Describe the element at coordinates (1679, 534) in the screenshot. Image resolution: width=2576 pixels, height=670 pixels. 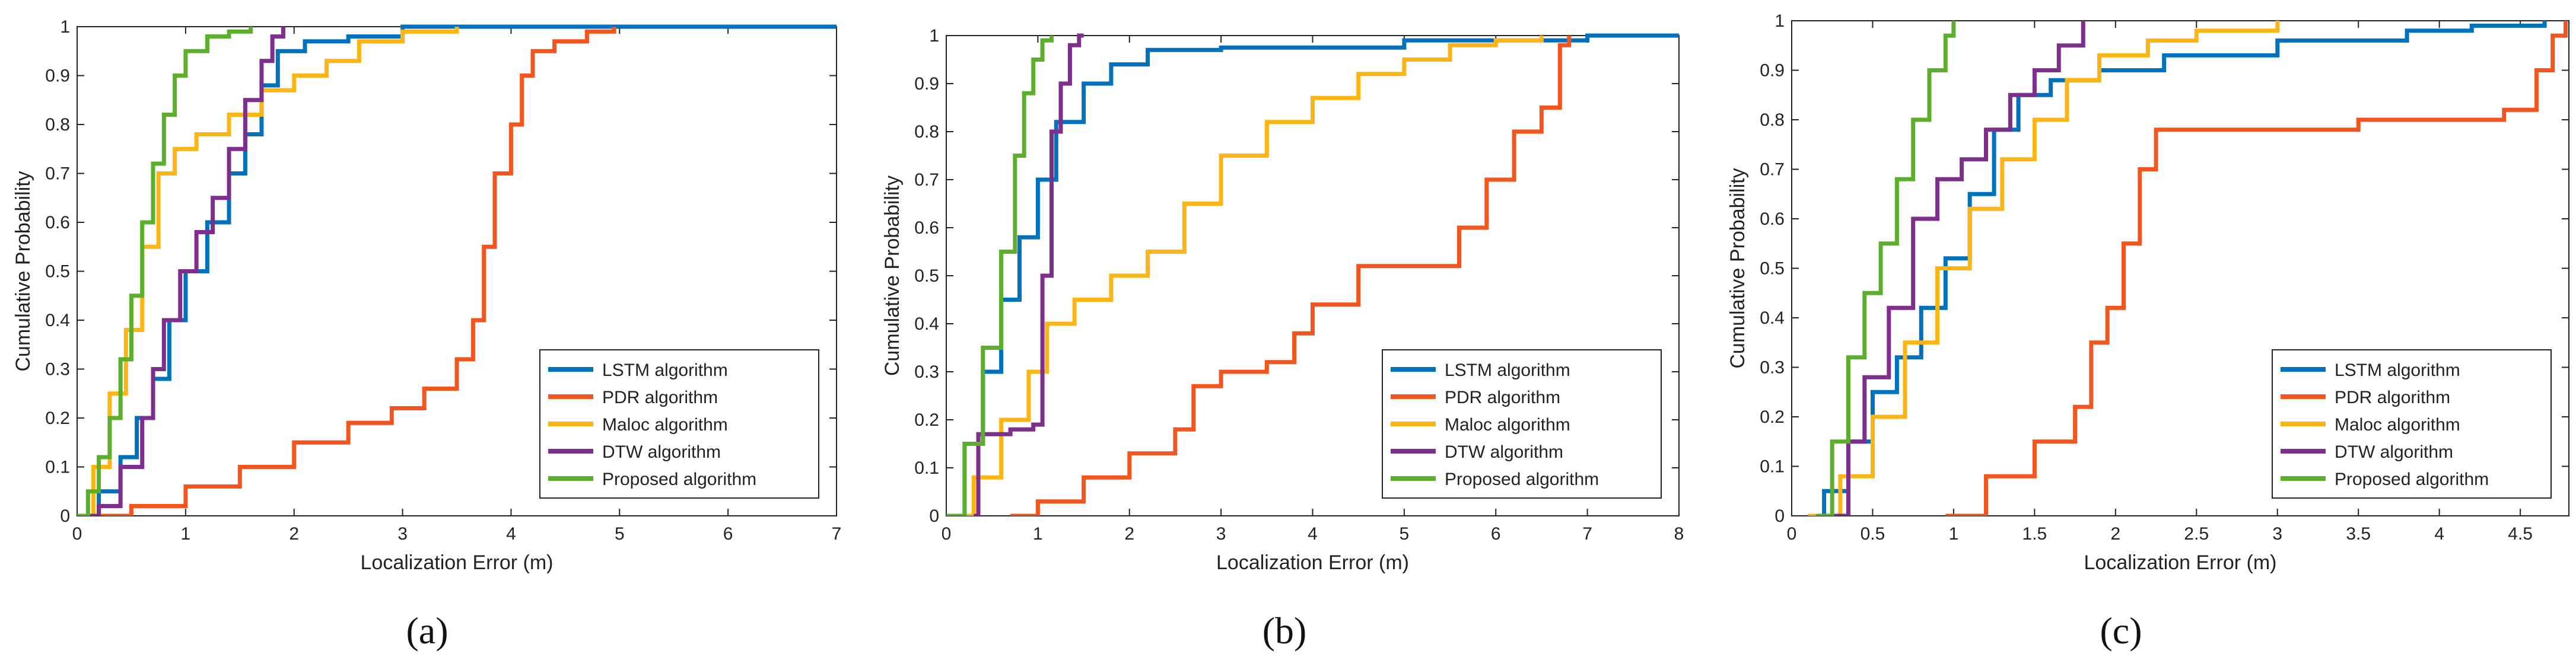
I see `x-tick-label: 8` at that location.